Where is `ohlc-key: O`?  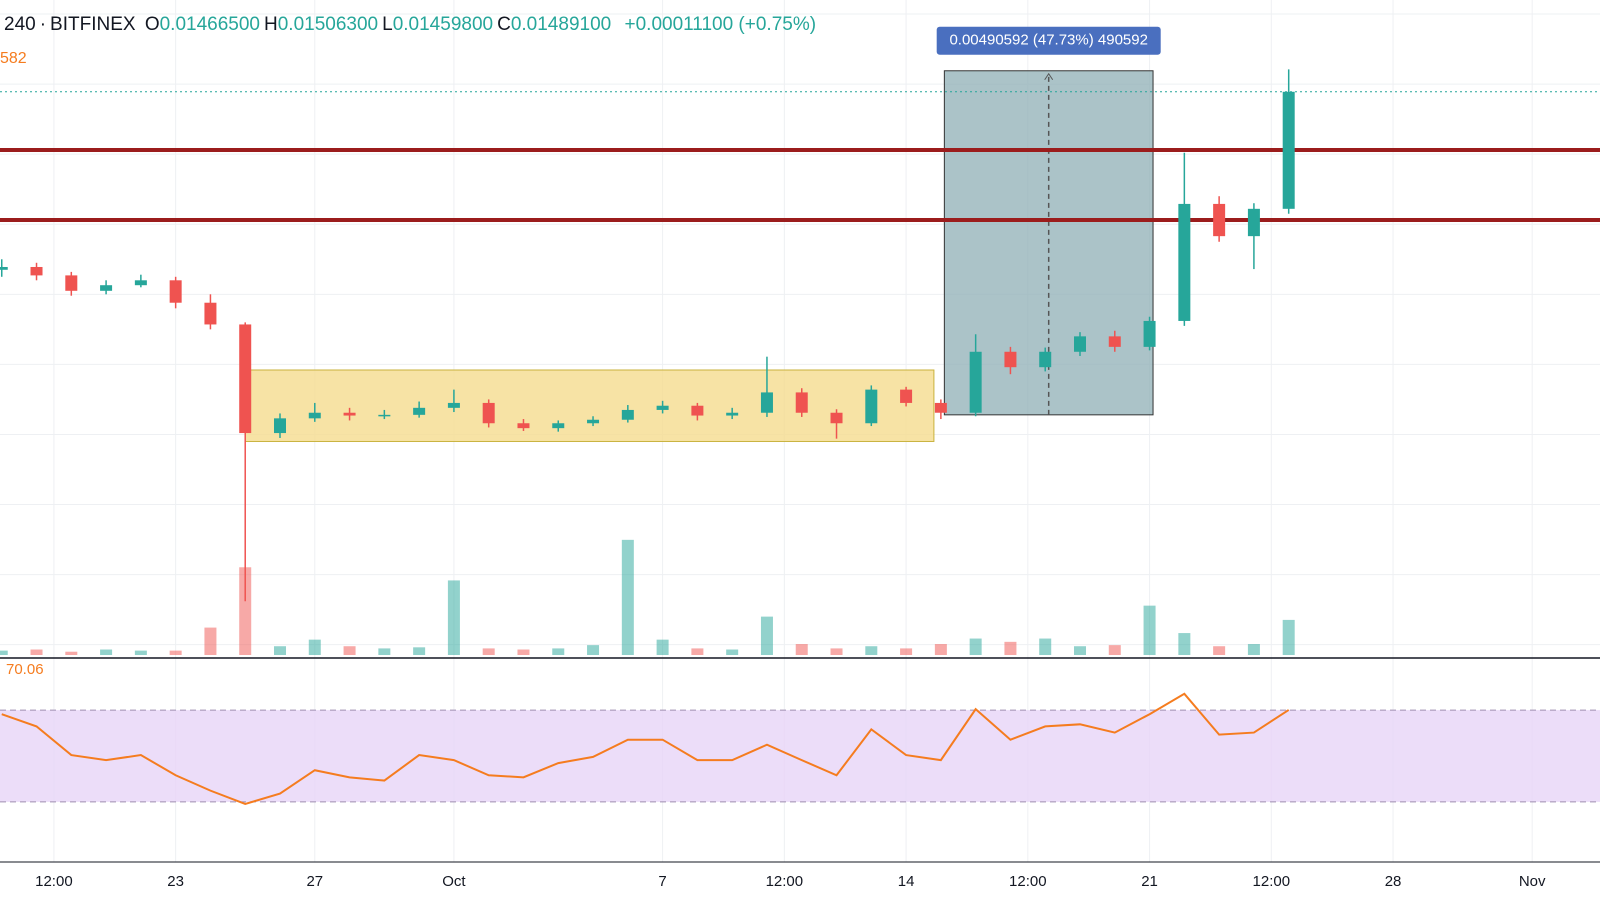
ohlc-key: O is located at coordinates (152, 24).